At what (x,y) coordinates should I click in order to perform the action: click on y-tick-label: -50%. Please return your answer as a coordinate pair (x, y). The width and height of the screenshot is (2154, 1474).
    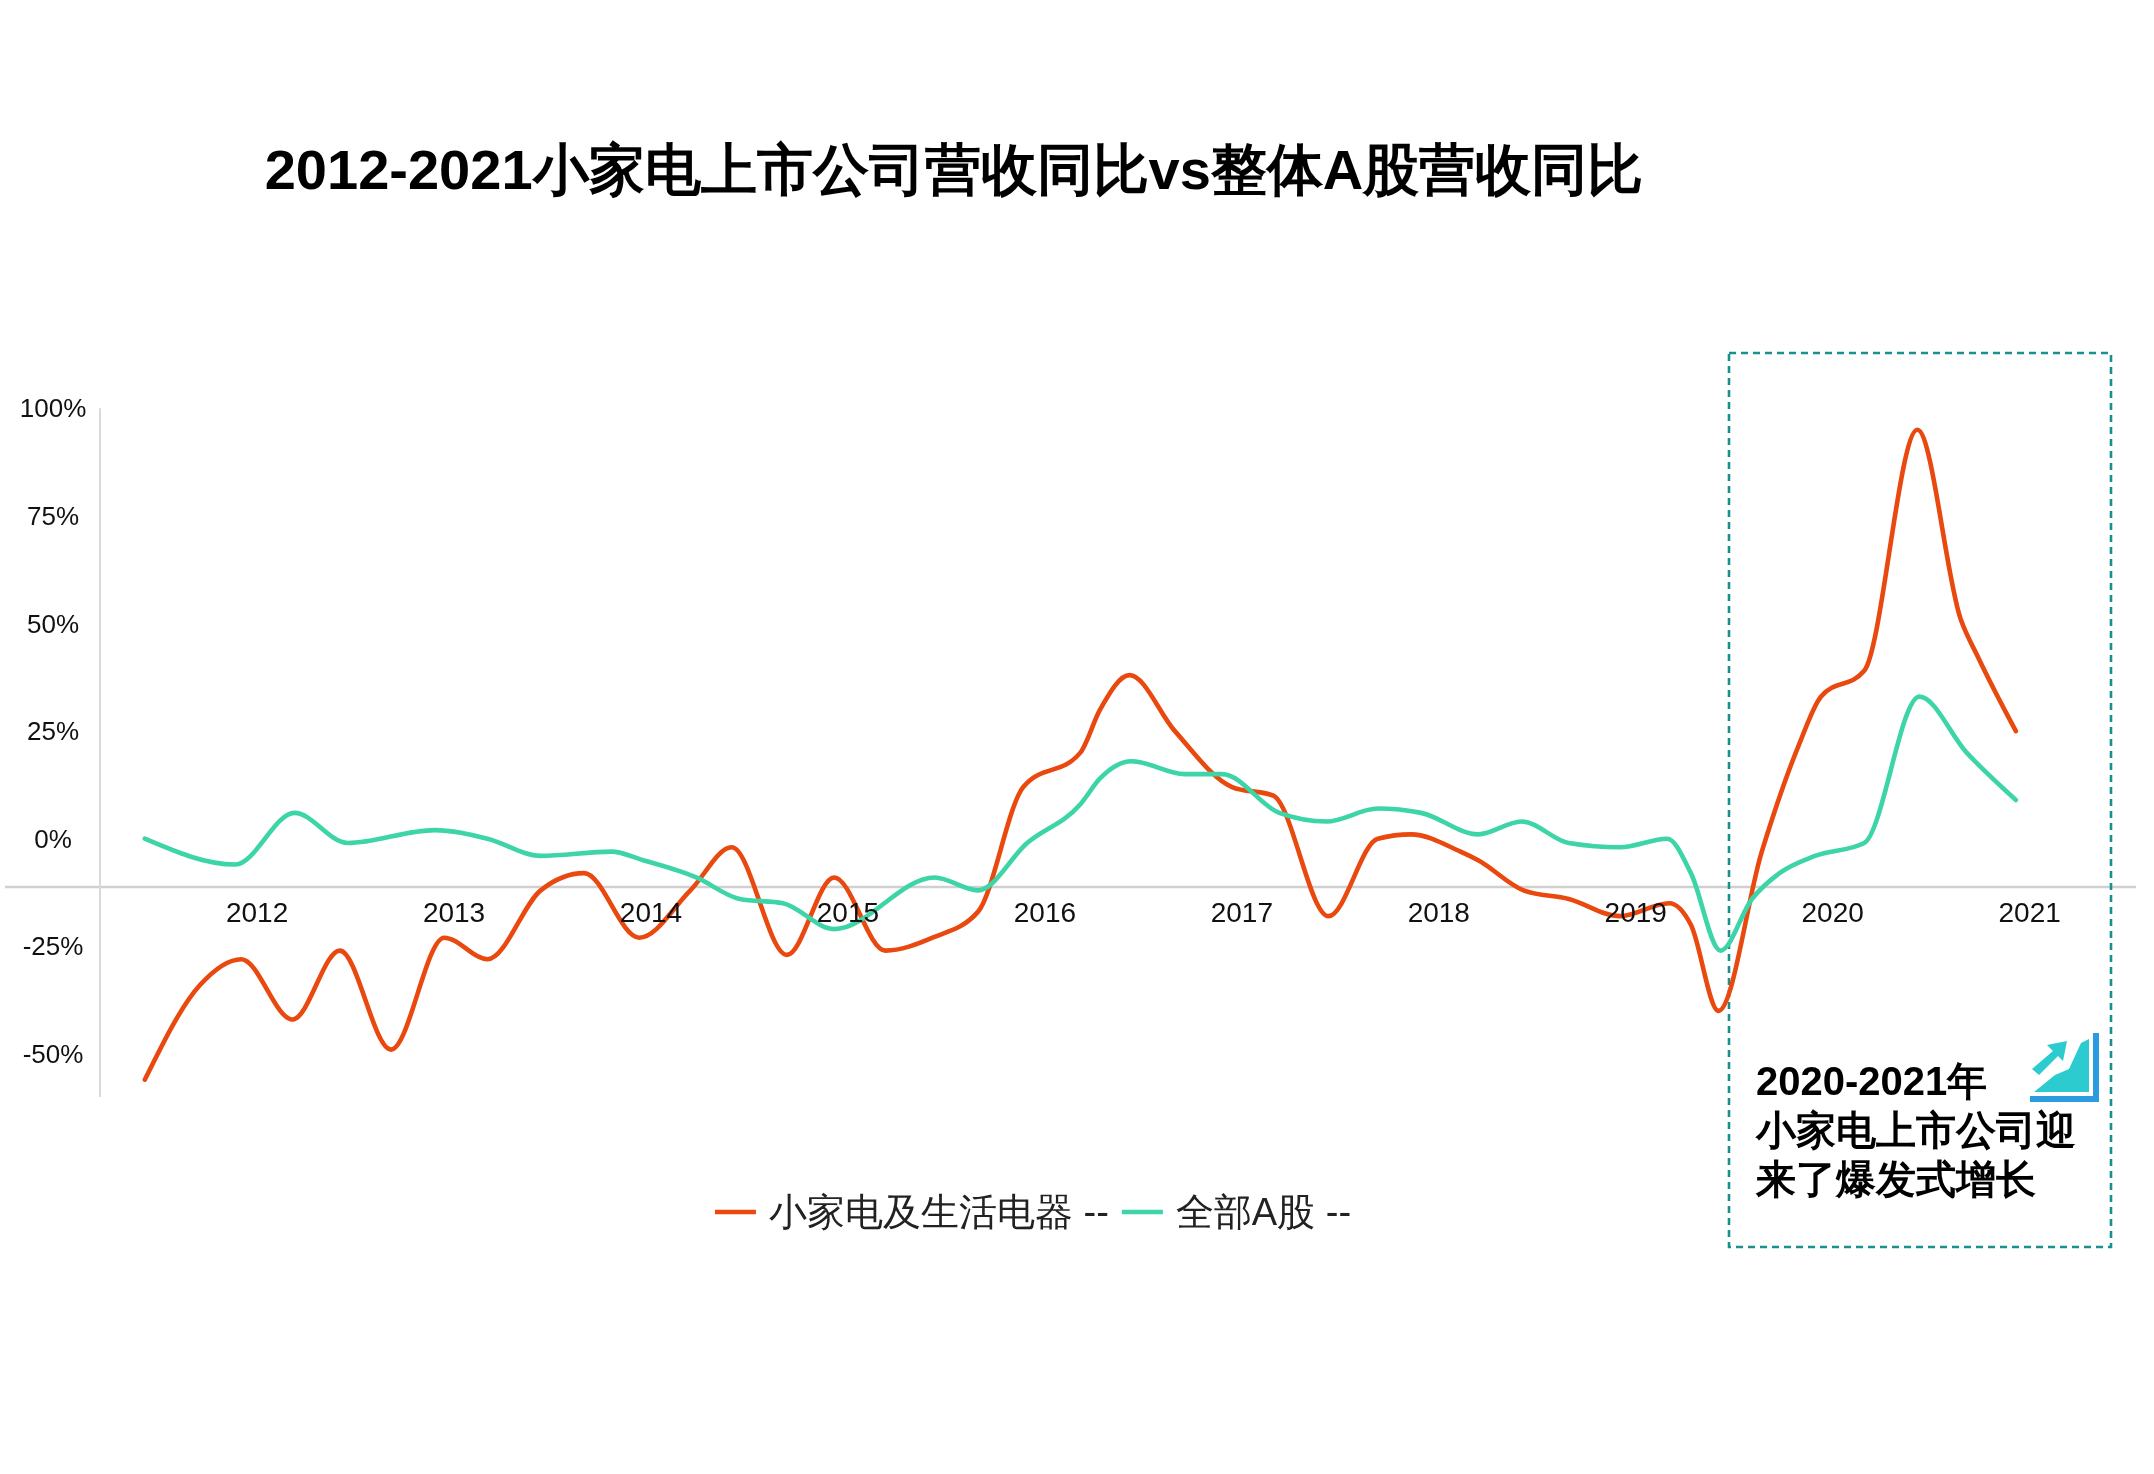
    Looking at the image, I should click on (53, 1053).